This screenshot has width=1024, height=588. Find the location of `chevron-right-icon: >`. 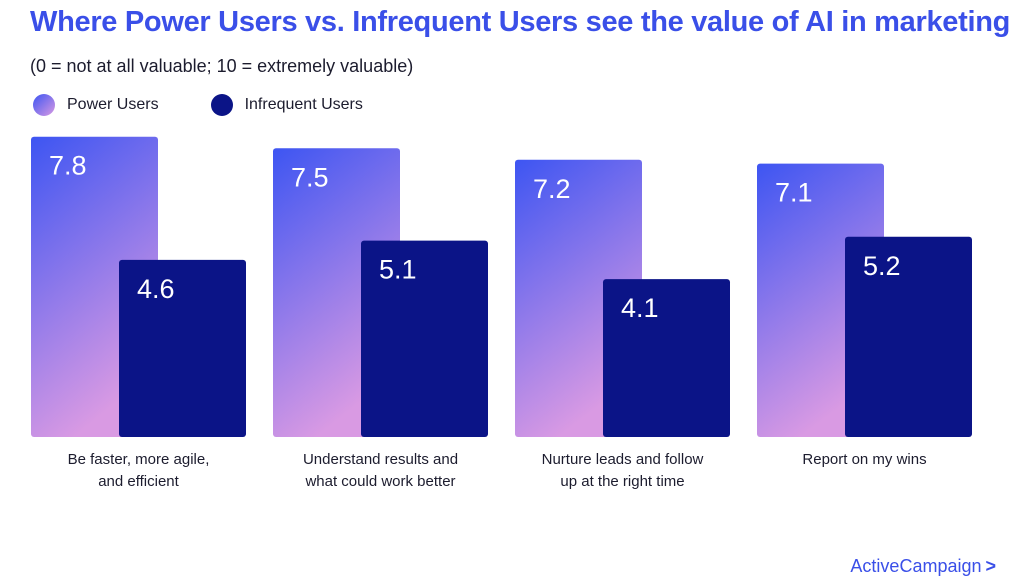

chevron-right-icon: > is located at coordinates (990, 566).